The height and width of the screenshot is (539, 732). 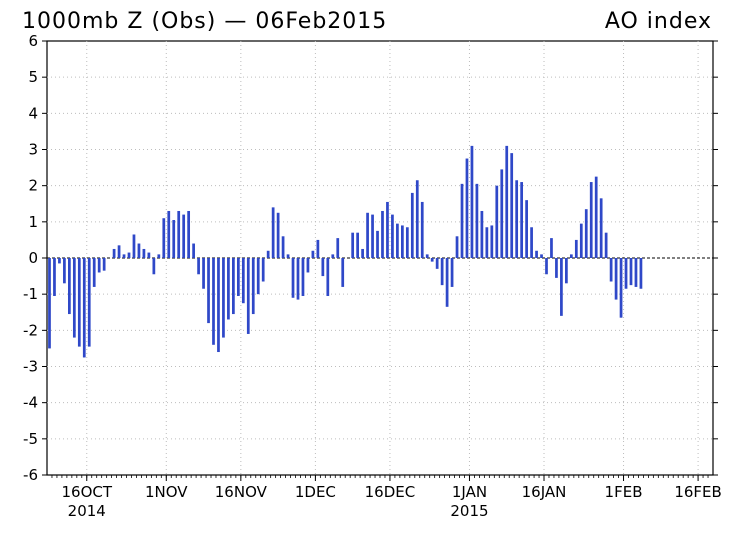 What do you see at coordinates (166, 492) in the screenshot?
I see `x-tick-label: 1NOV` at bounding box center [166, 492].